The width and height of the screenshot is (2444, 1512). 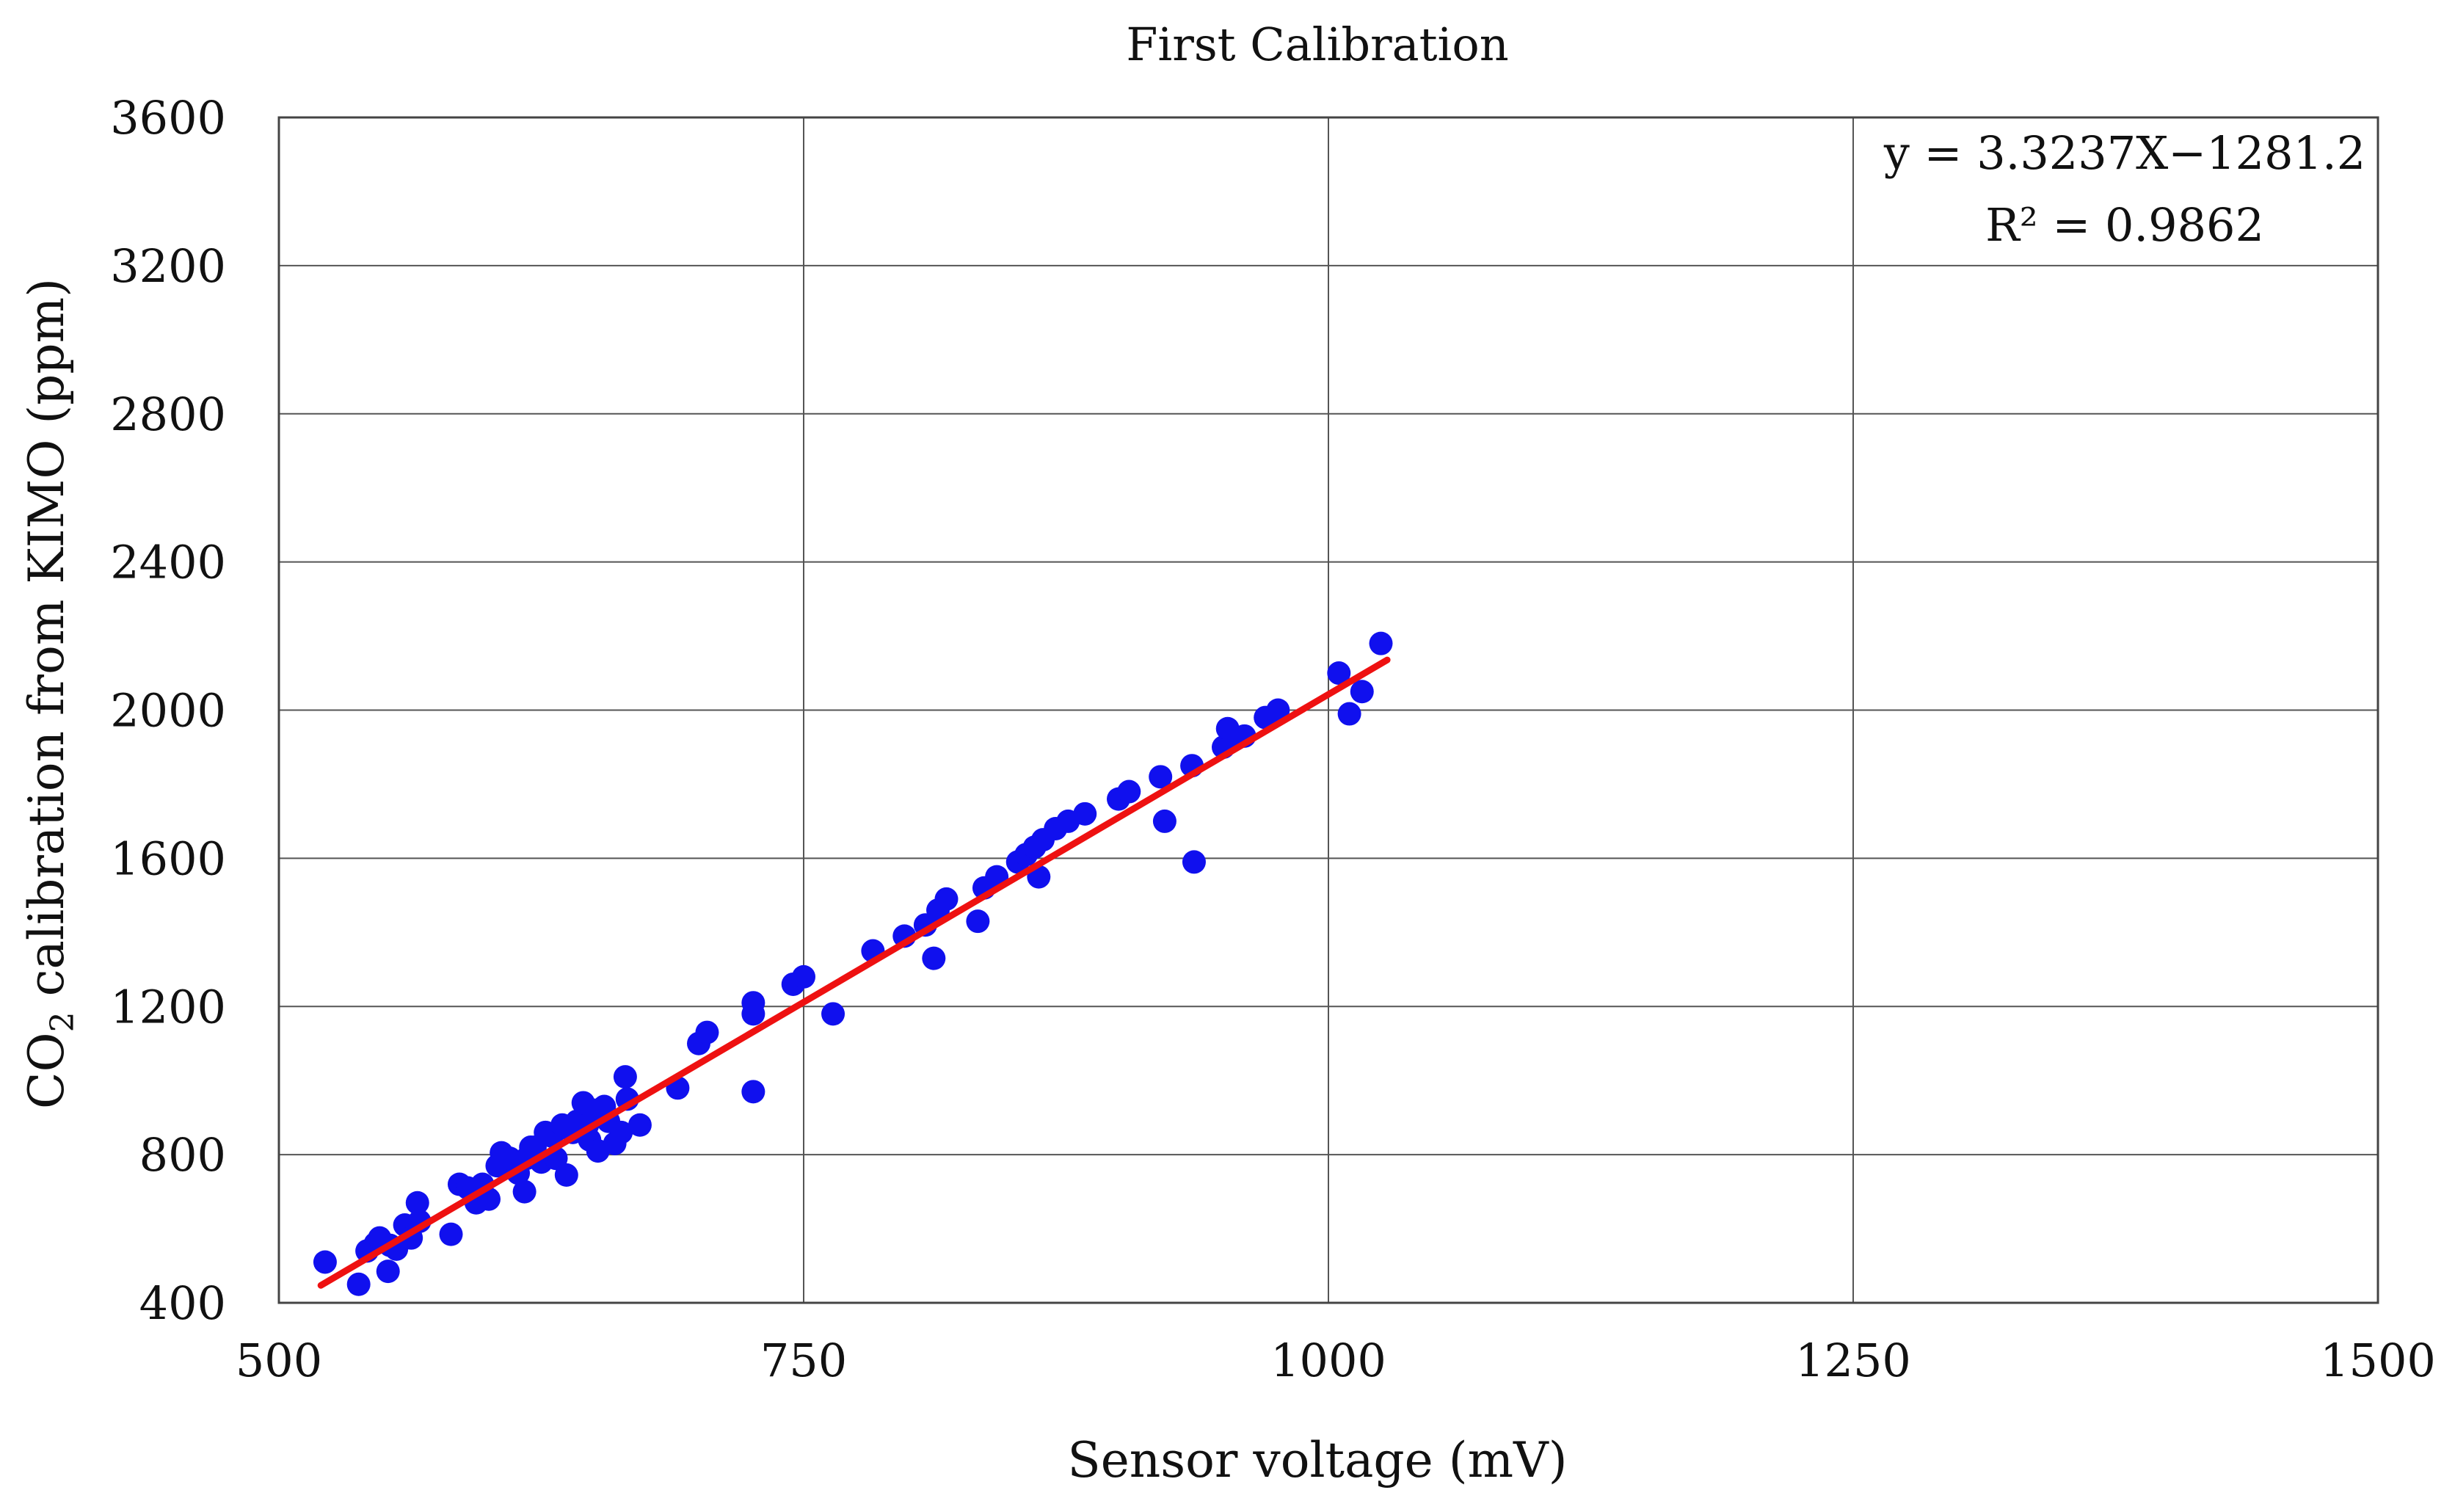 What do you see at coordinates (182, 1155) in the screenshot?
I see `y-tick-label: 800` at bounding box center [182, 1155].